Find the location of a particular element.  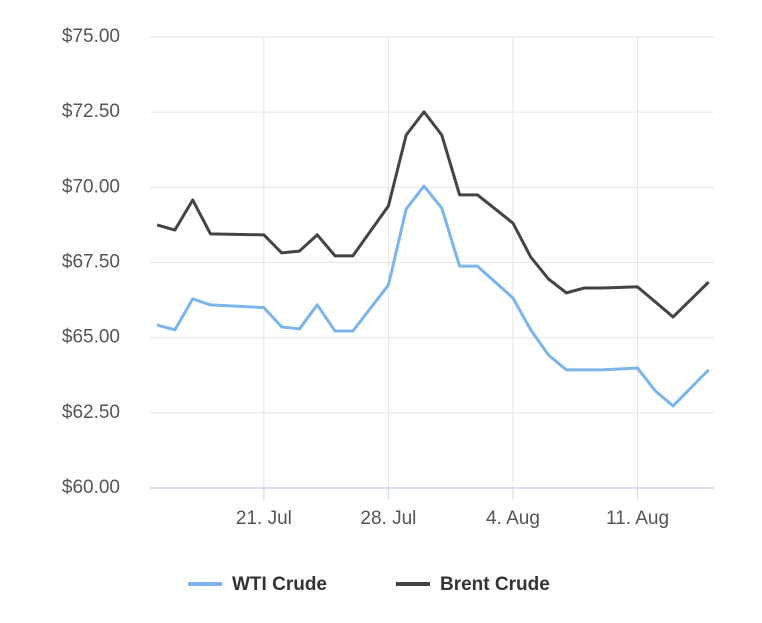

x-tick-label: 21. Jul is located at coordinates (264, 518).